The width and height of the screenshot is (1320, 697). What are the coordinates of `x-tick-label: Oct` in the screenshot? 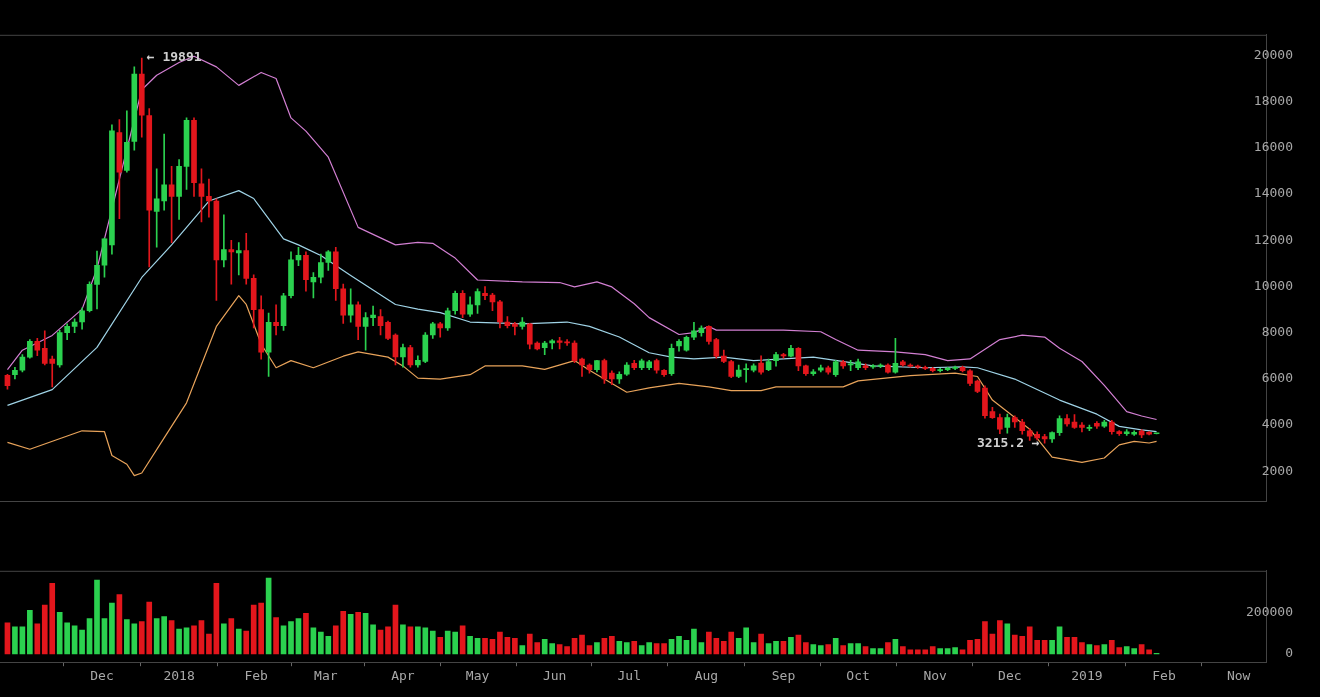 It's located at (858, 676).